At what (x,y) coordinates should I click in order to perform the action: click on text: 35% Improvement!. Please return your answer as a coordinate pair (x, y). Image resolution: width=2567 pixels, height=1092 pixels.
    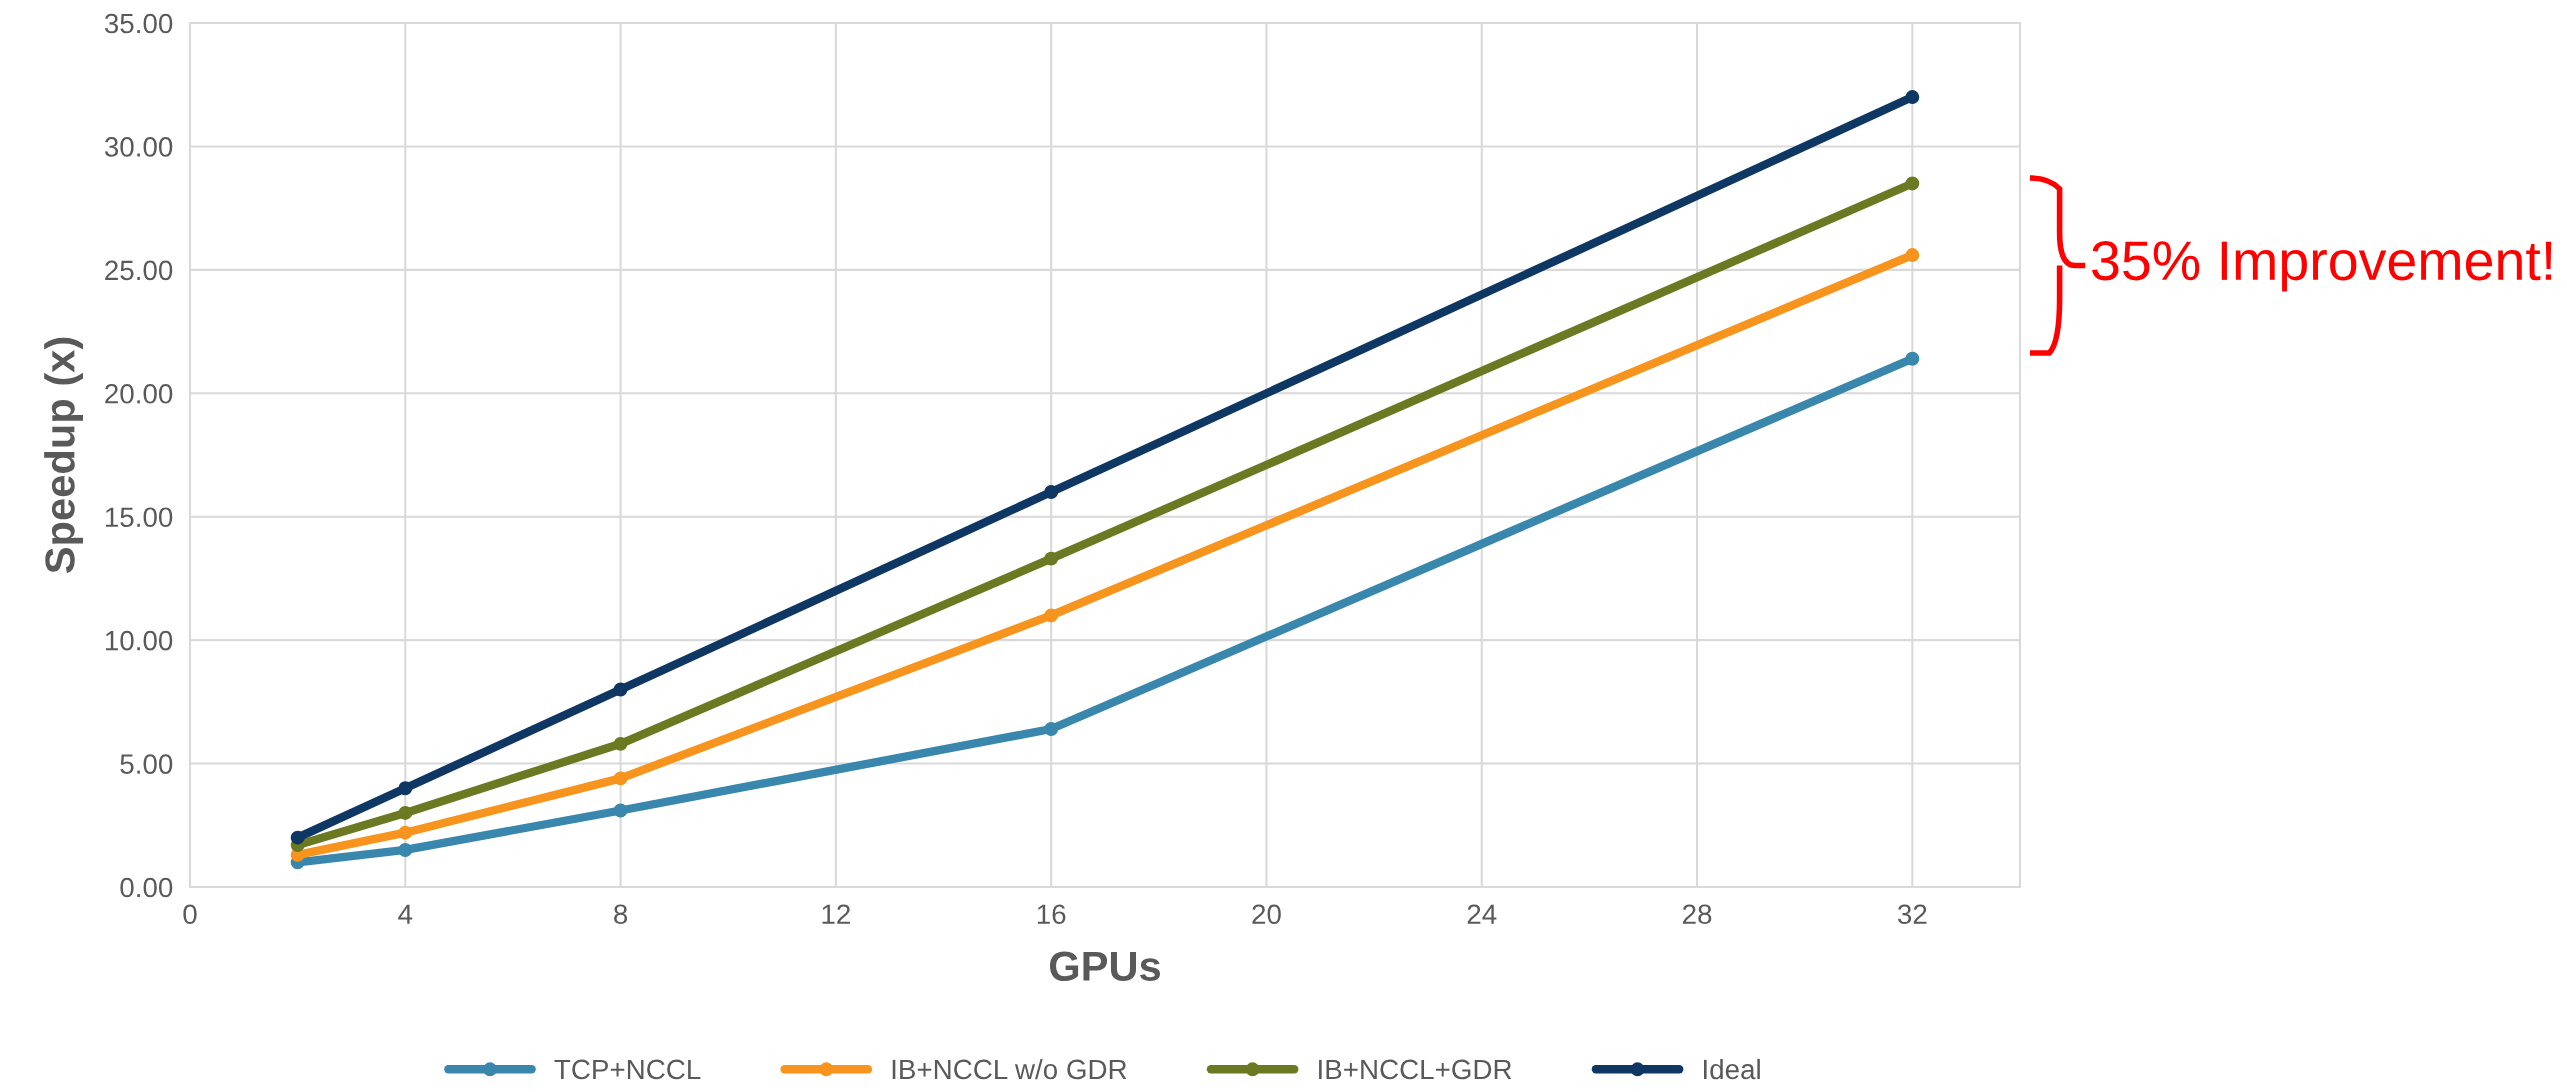
    Looking at the image, I should click on (2322, 266).